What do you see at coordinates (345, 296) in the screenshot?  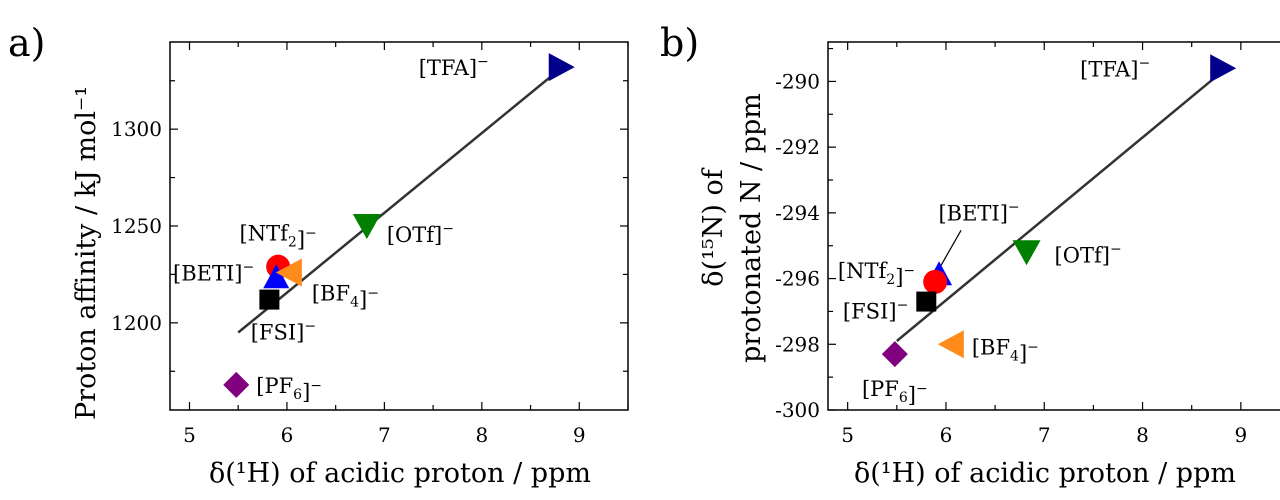 I see `panel-a-label-bf4: [BF4]−` at bounding box center [345, 296].